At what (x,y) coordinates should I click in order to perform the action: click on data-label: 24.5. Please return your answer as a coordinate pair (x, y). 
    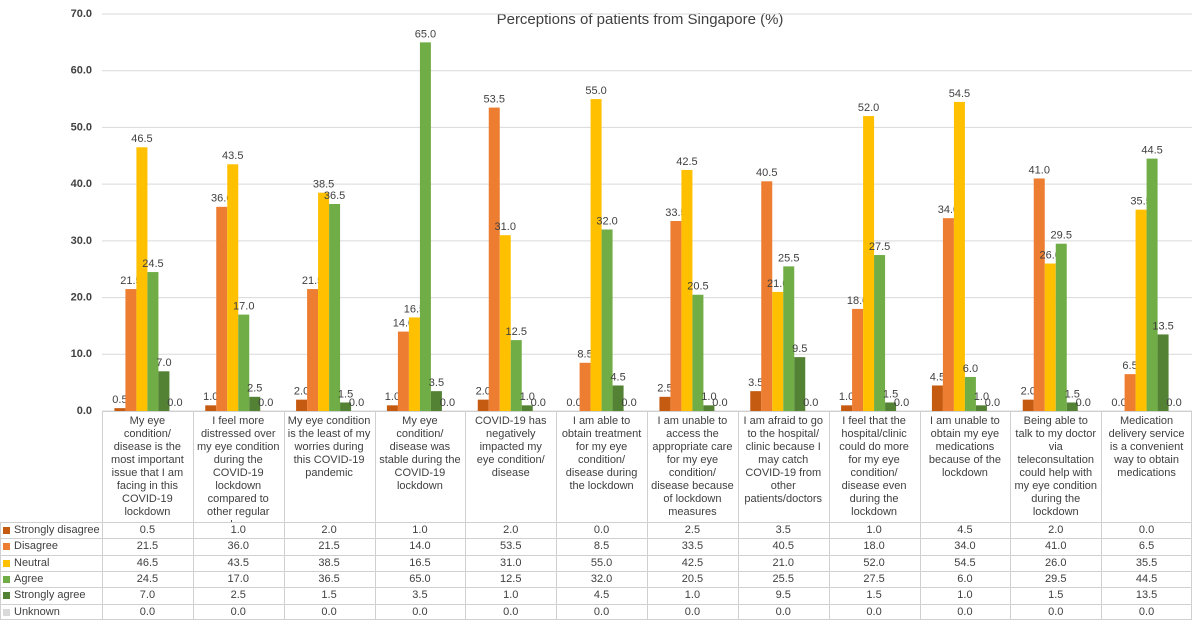
    Looking at the image, I should click on (152, 264).